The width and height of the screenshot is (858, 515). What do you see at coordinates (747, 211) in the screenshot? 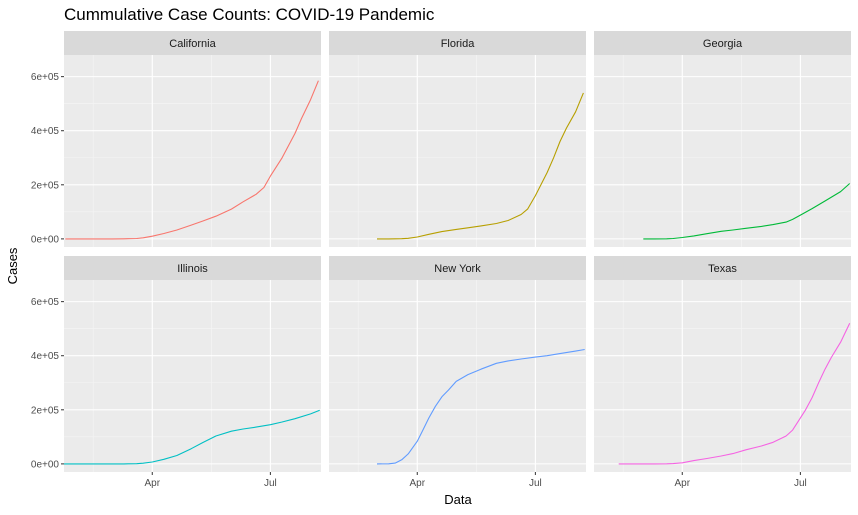
I see `series-line-georgia` at bounding box center [747, 211].